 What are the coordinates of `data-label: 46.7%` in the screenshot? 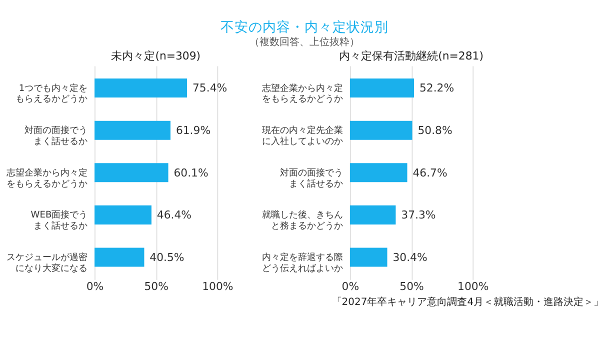 It's located at (430, 173).